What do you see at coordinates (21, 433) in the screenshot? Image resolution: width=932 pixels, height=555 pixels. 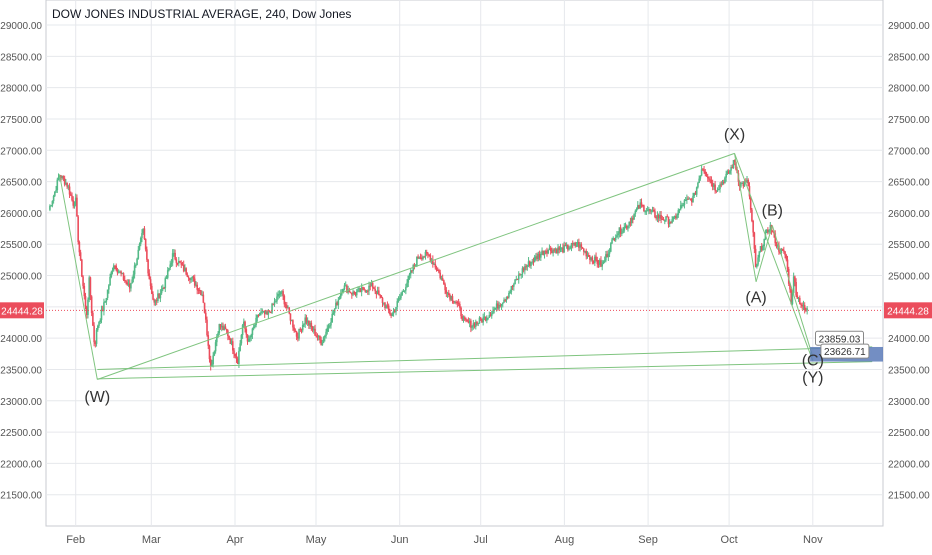 I see `y-tick-label-left: 22500.00` at bounding box center [21, 433].